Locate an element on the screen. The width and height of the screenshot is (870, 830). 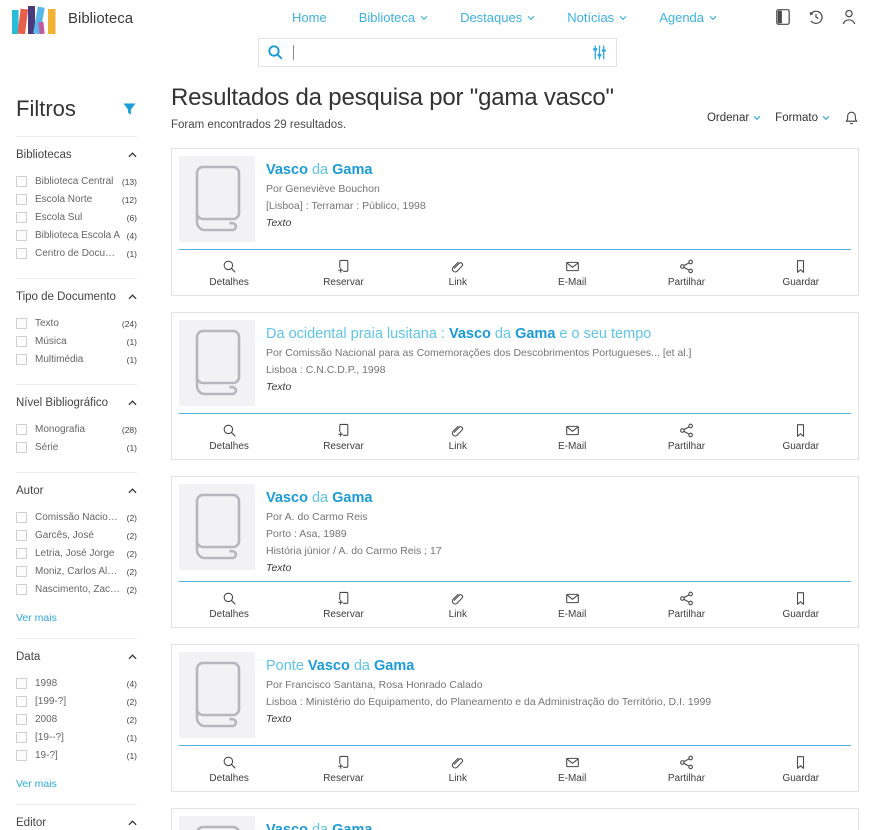
filter-option: 1998 (4) is located at coordinates (76, 683).